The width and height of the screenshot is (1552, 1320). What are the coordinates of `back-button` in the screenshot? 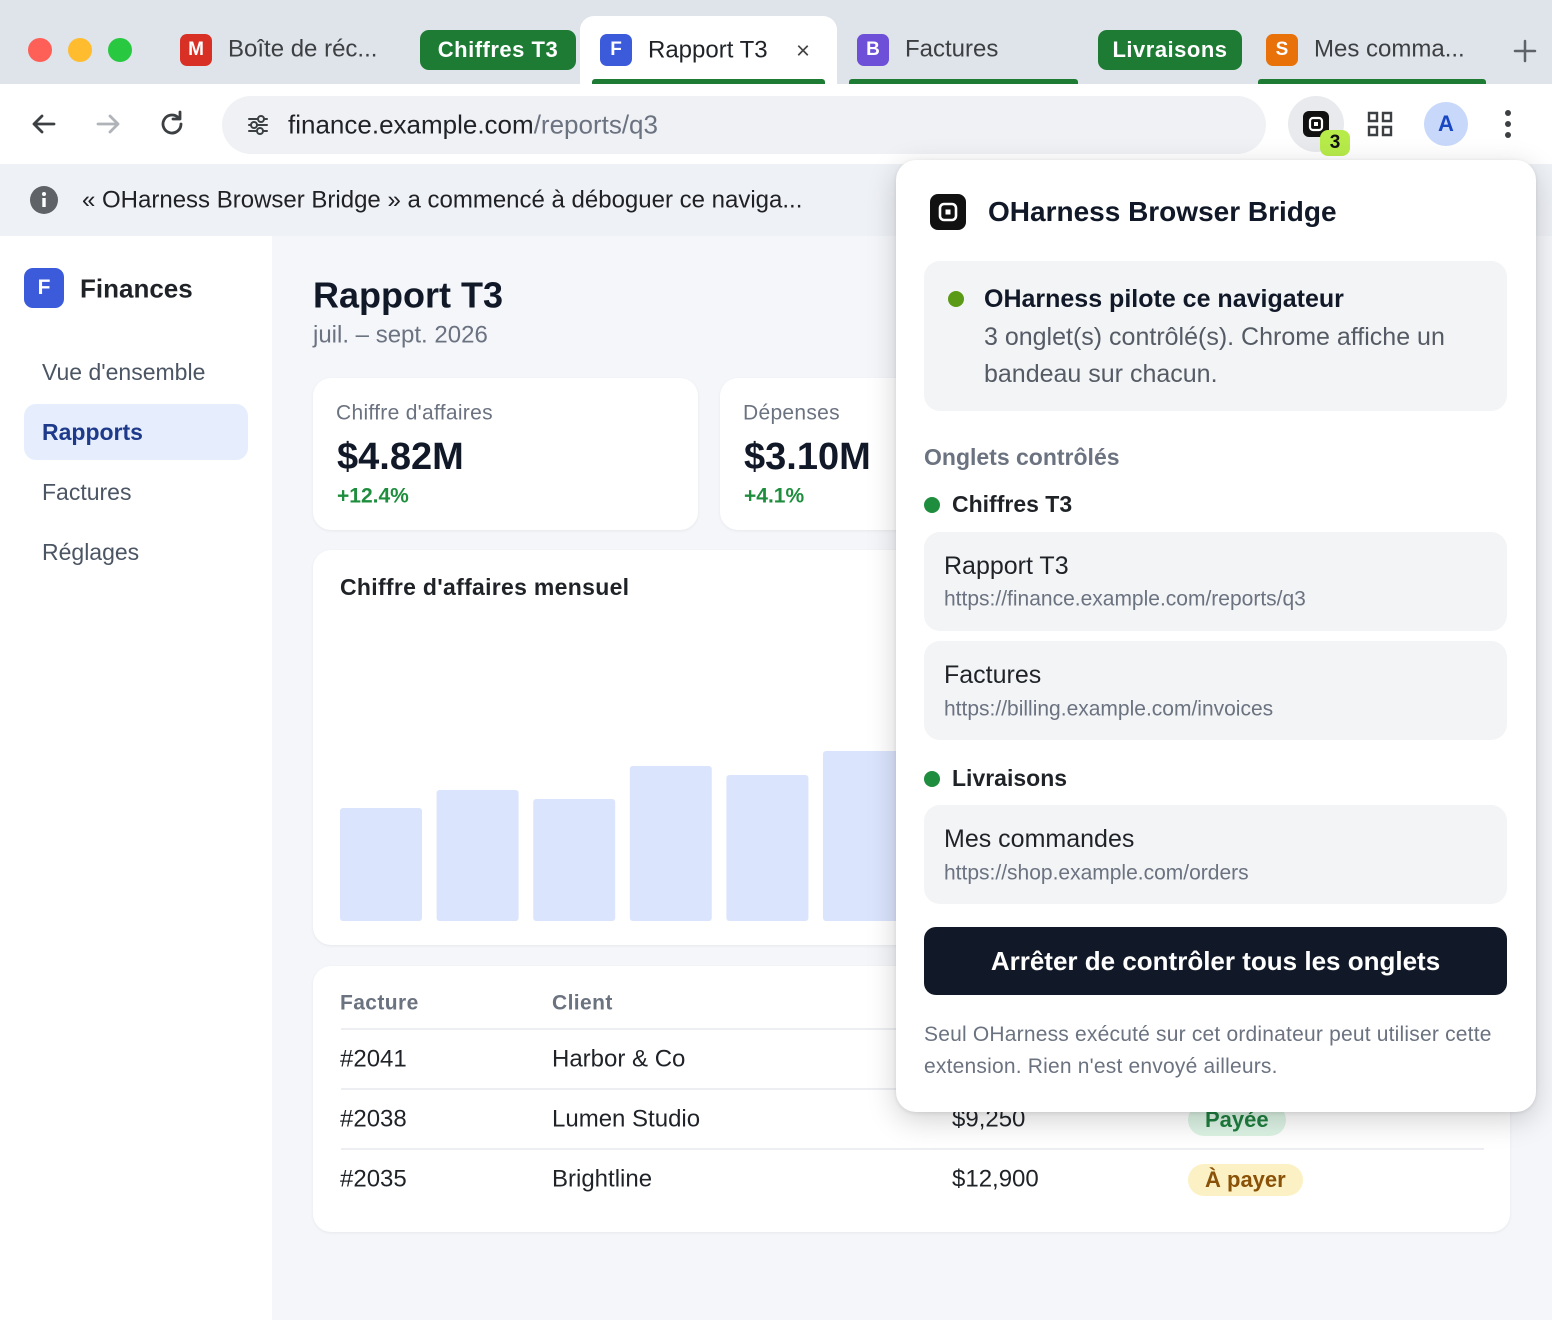 It's located at (44, 124).